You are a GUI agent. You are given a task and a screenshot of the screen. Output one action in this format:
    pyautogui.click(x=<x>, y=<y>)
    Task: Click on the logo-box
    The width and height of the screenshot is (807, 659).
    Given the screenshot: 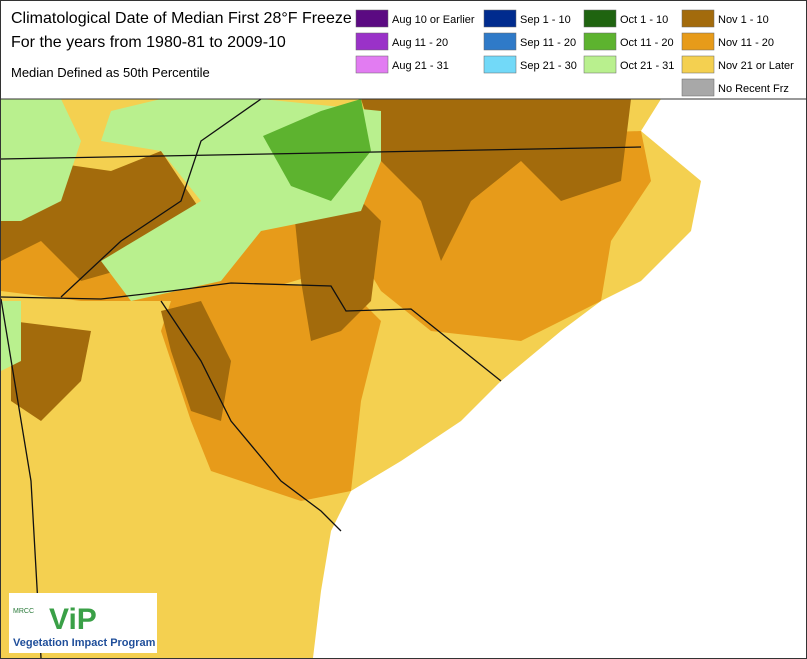 What is the action you would take?
    pyautogui.click(x=83, y=623)
    